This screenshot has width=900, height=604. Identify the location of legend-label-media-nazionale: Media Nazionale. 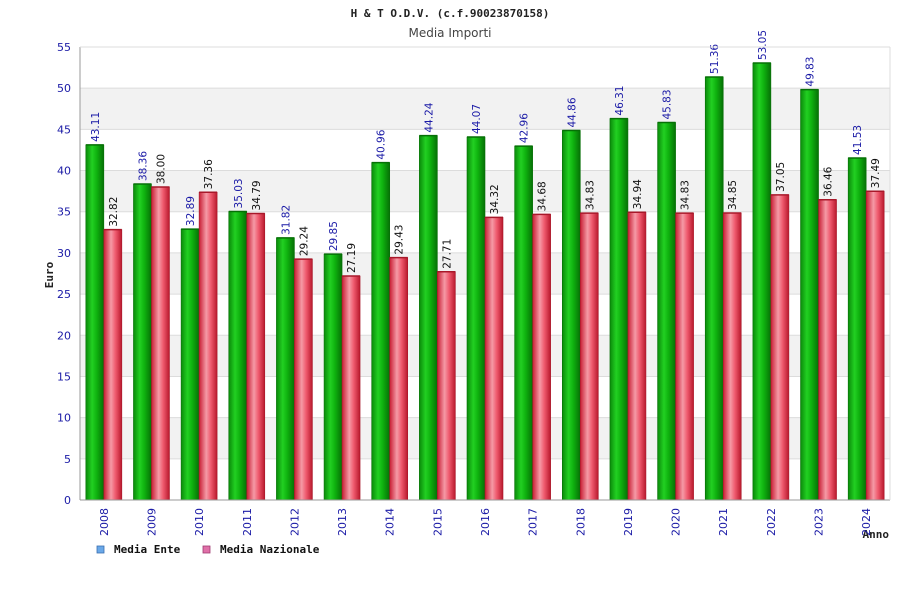
(270, 549).